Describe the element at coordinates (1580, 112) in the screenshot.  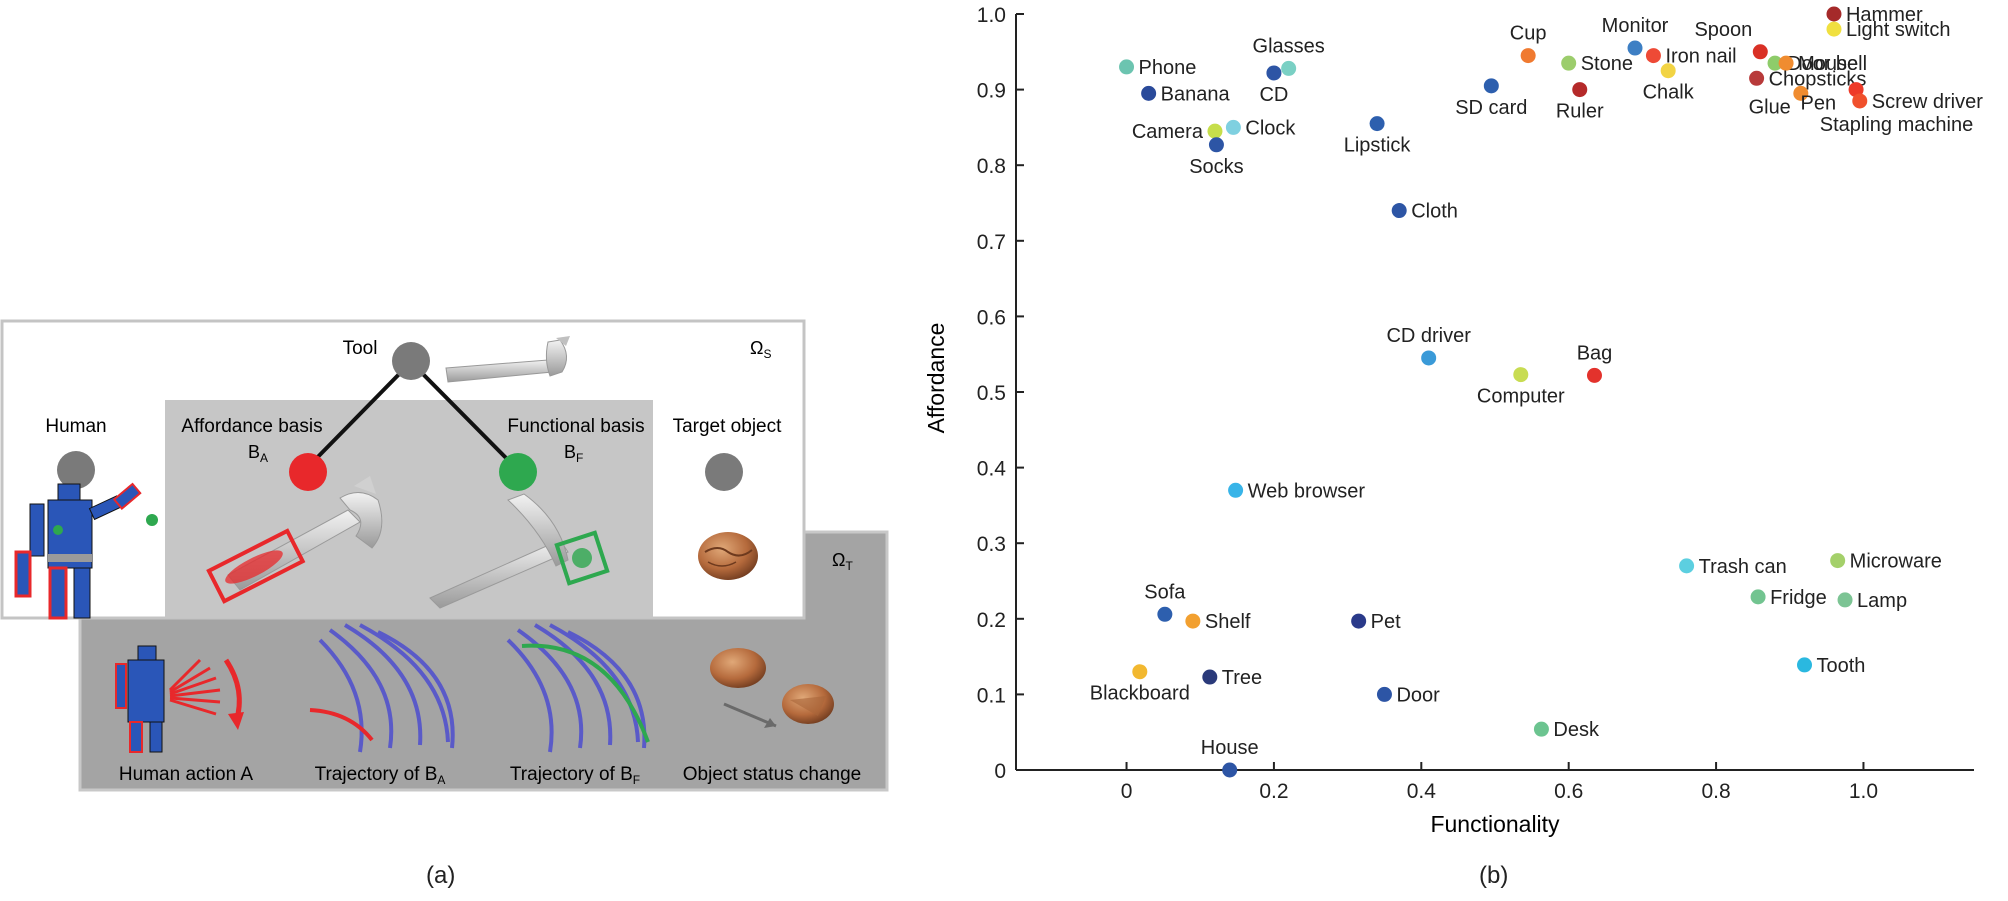
I see `point-label: Ruler` at that location.